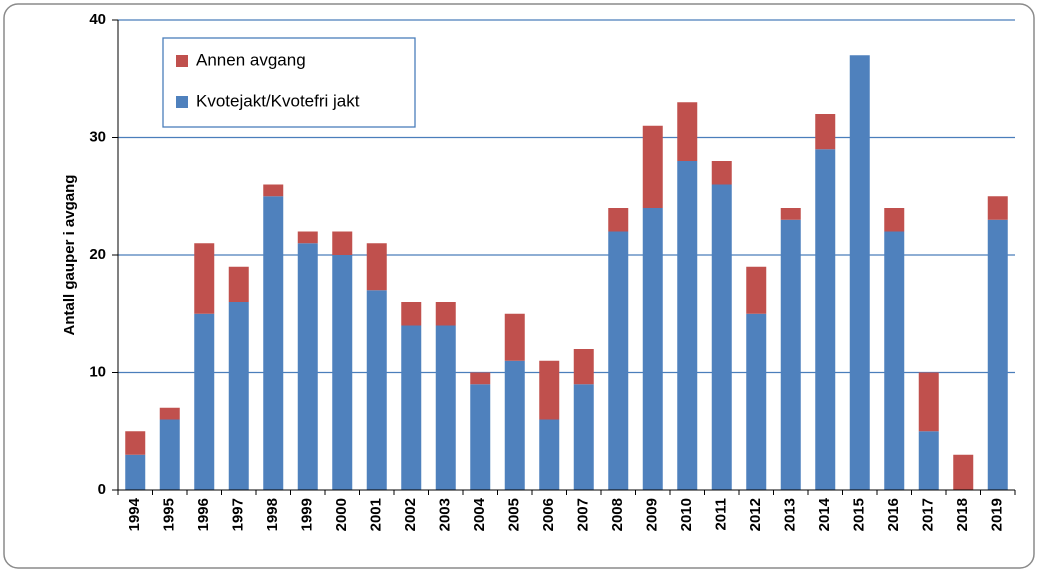  Describe the element at coordinates (97, 371) in the screenshot. I see `y-tick-label: 10` at that location.